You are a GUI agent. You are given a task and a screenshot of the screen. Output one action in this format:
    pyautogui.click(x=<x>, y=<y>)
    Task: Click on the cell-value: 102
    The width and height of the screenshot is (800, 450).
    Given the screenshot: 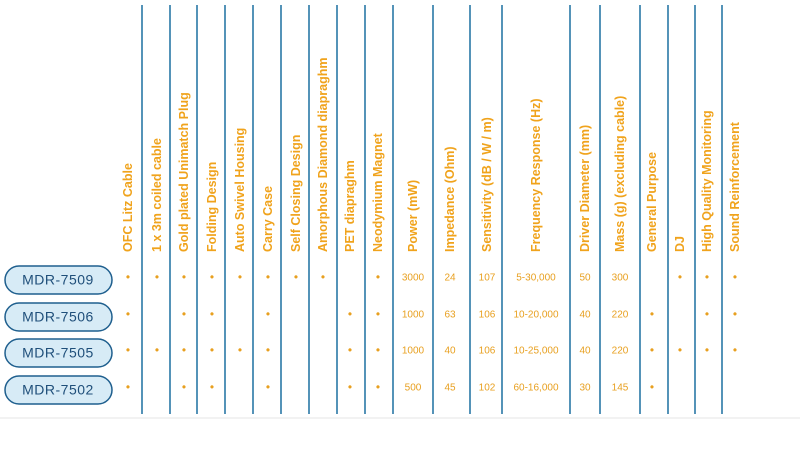 What is the action you would take?
    pyautogui.click(x=487, y=388)
    